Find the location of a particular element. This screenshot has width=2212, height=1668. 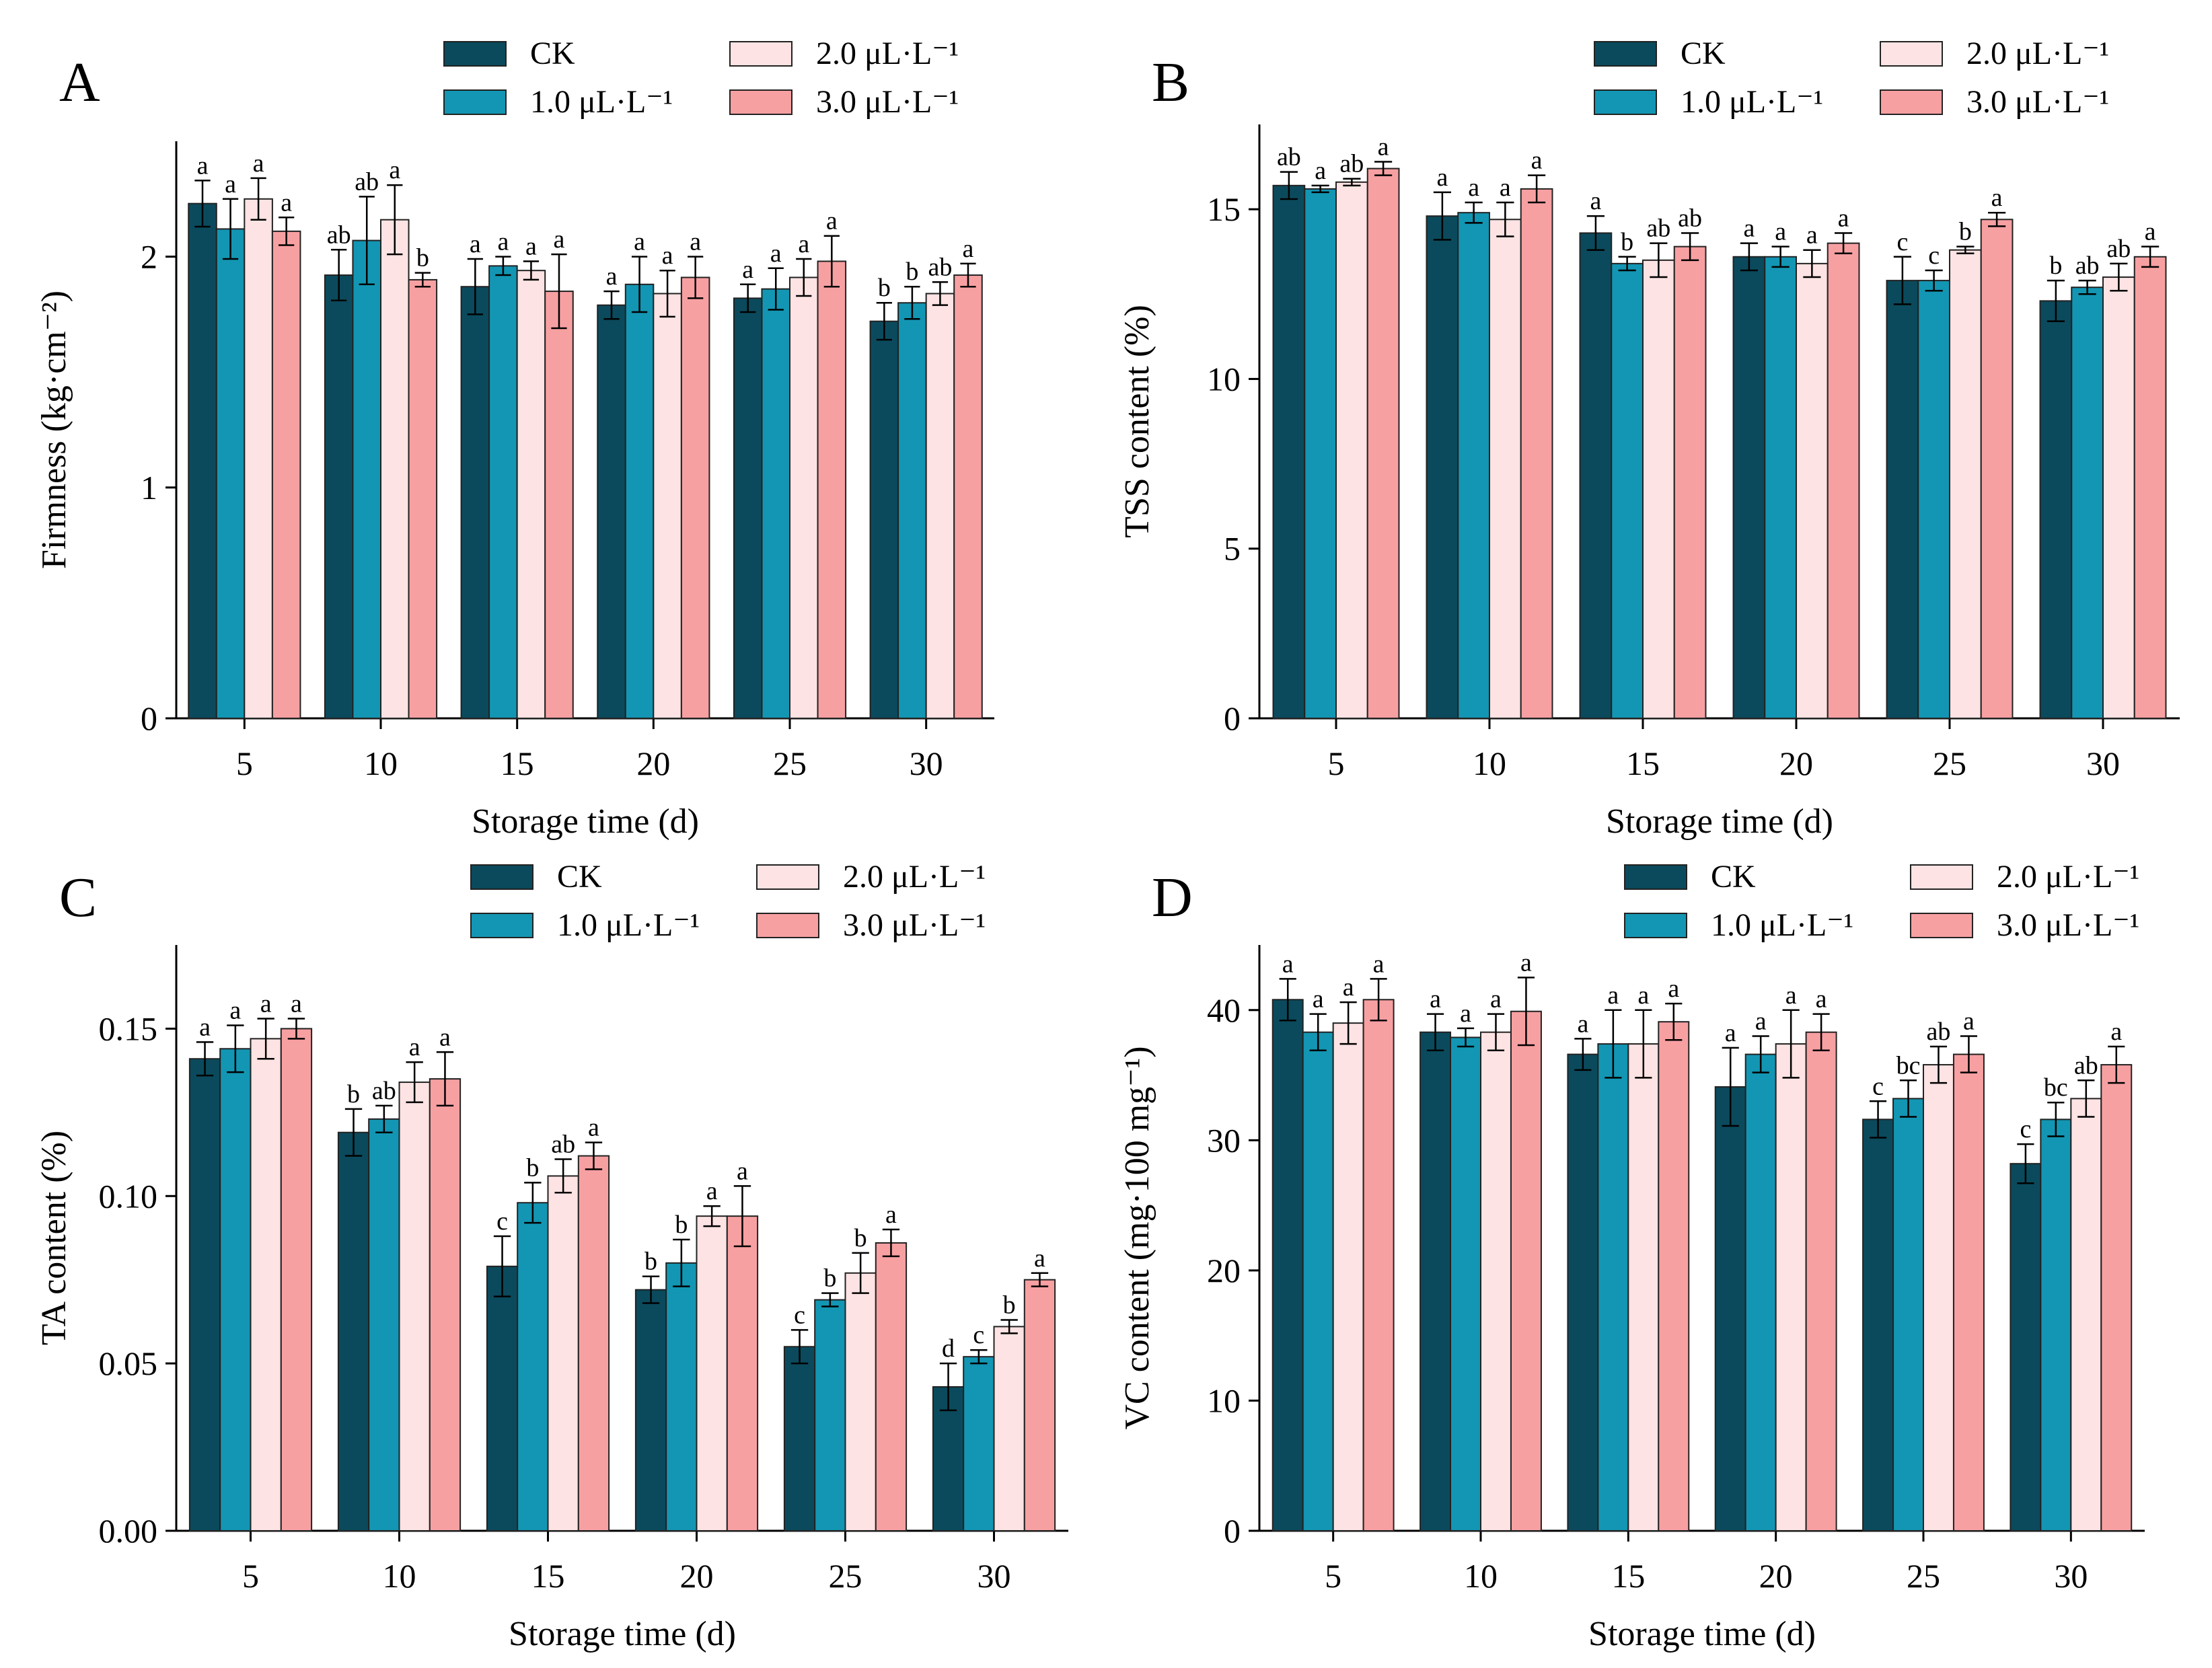

x-tick-label: 5 is located at coordinates (1336, 763).